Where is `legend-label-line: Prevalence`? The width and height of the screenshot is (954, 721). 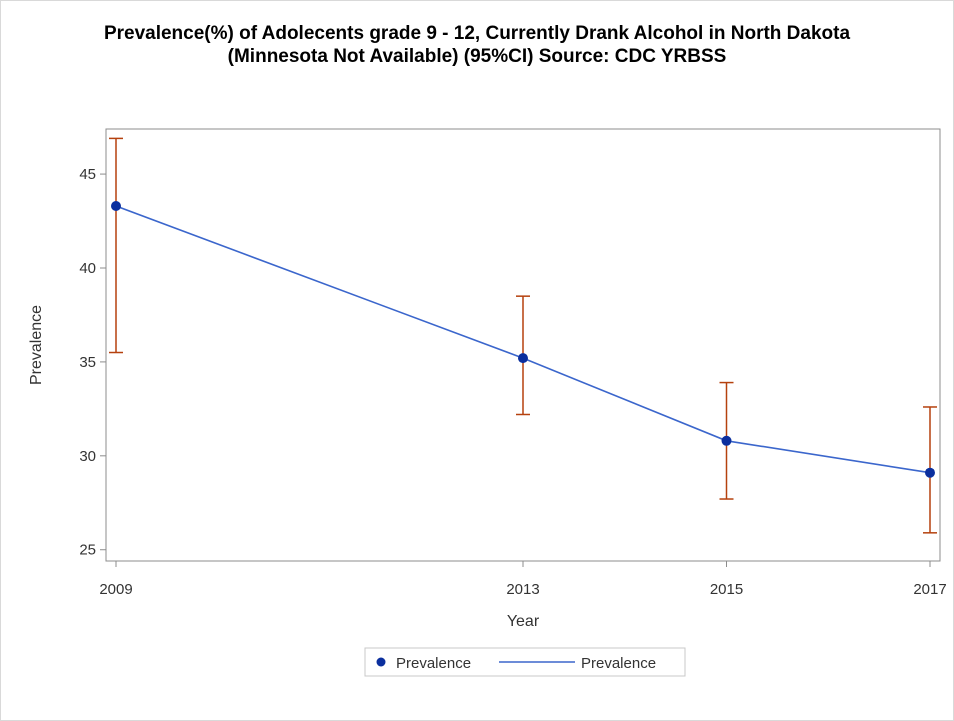 legend-label-line: Prevalence is located at coordinates (618, 663).